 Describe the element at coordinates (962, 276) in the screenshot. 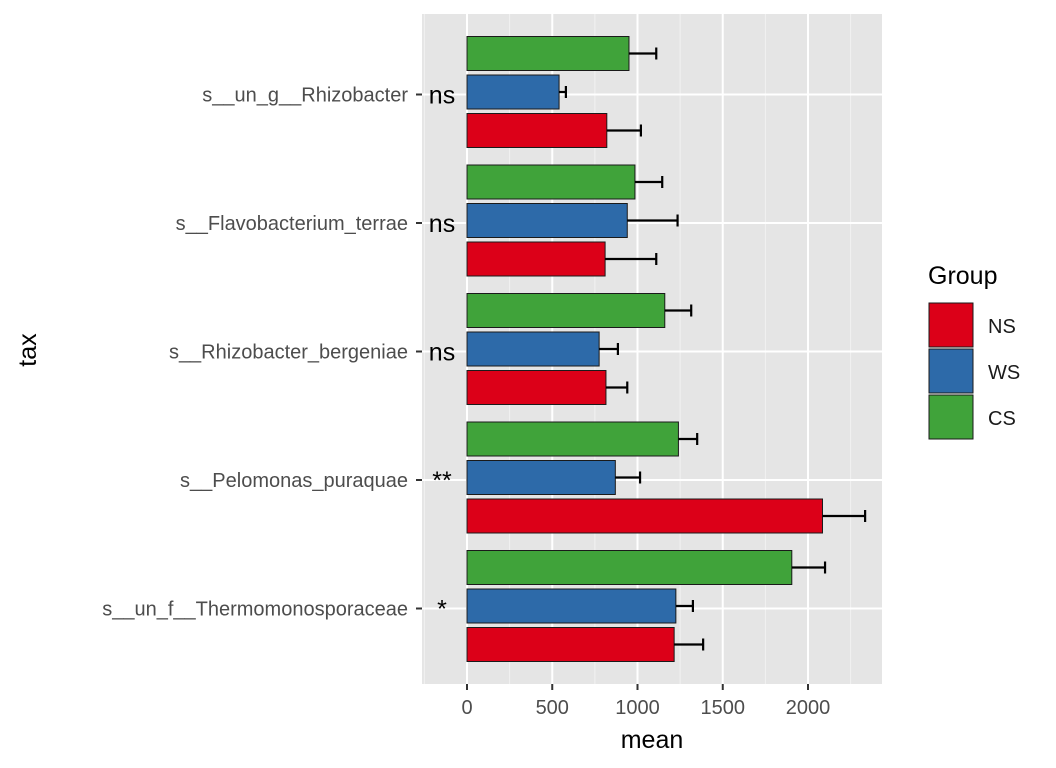

I see `legend-title: Group` at that location.